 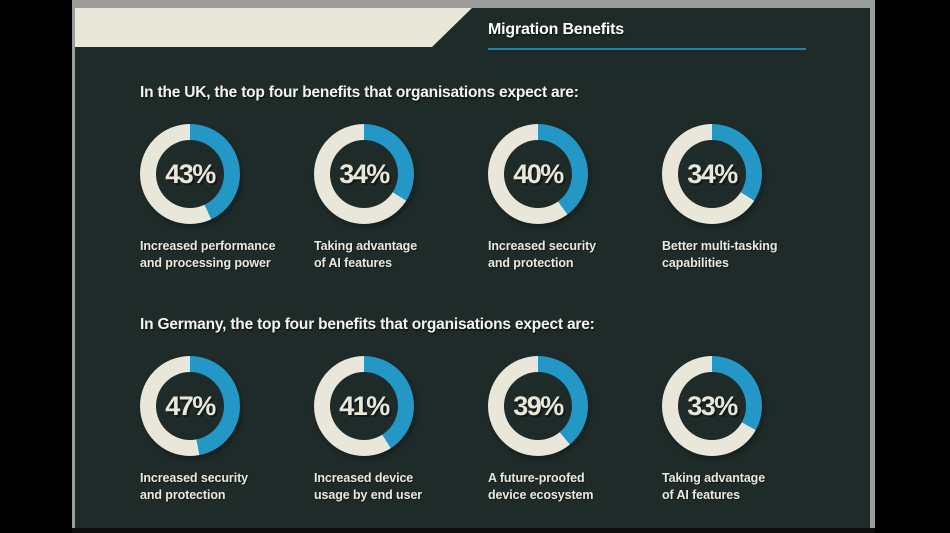 I want to click on donut-percentage: 40%, so click(x=538, y=173).